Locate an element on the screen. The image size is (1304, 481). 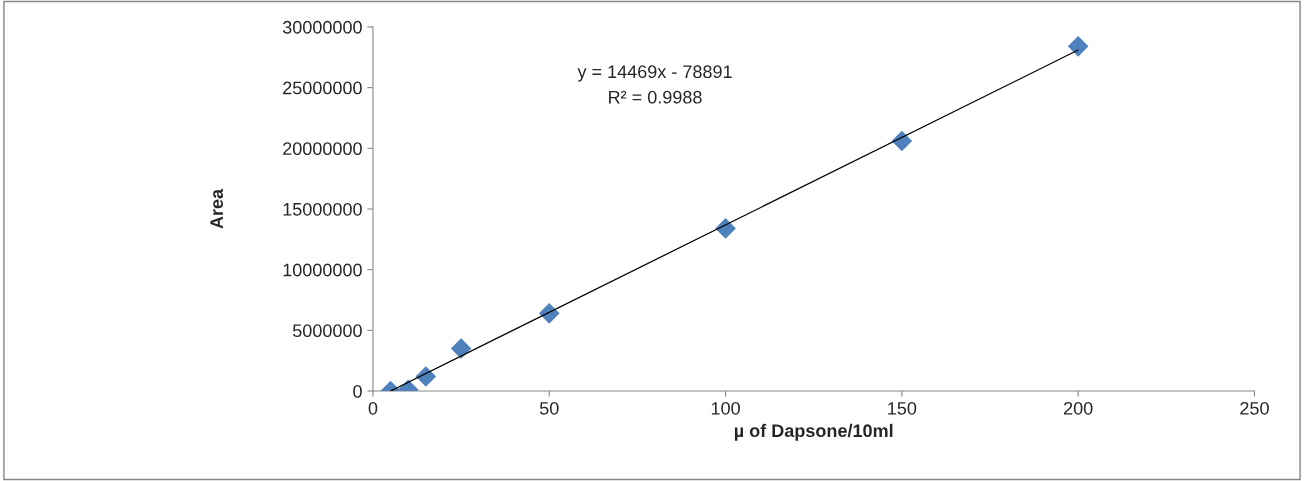
x-tick-label: 100 is located at coordinates (725, 408).